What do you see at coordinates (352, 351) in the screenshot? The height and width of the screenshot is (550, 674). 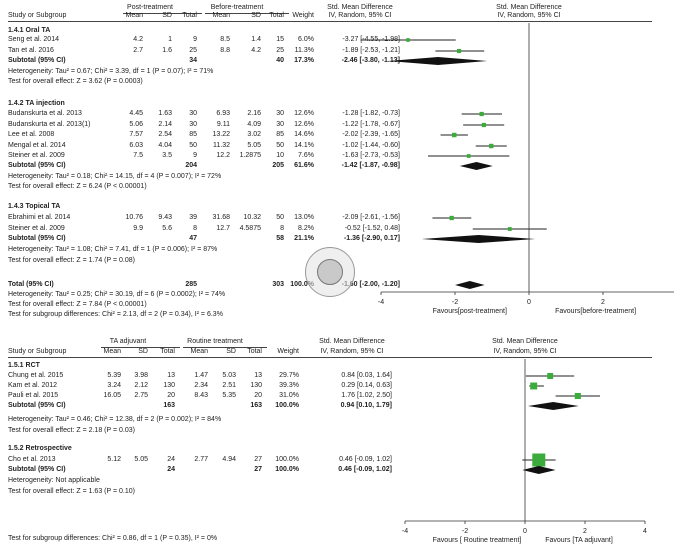 I see `effect-header-method: IV, Random, 95% CI` at bounding box center [352, 351].